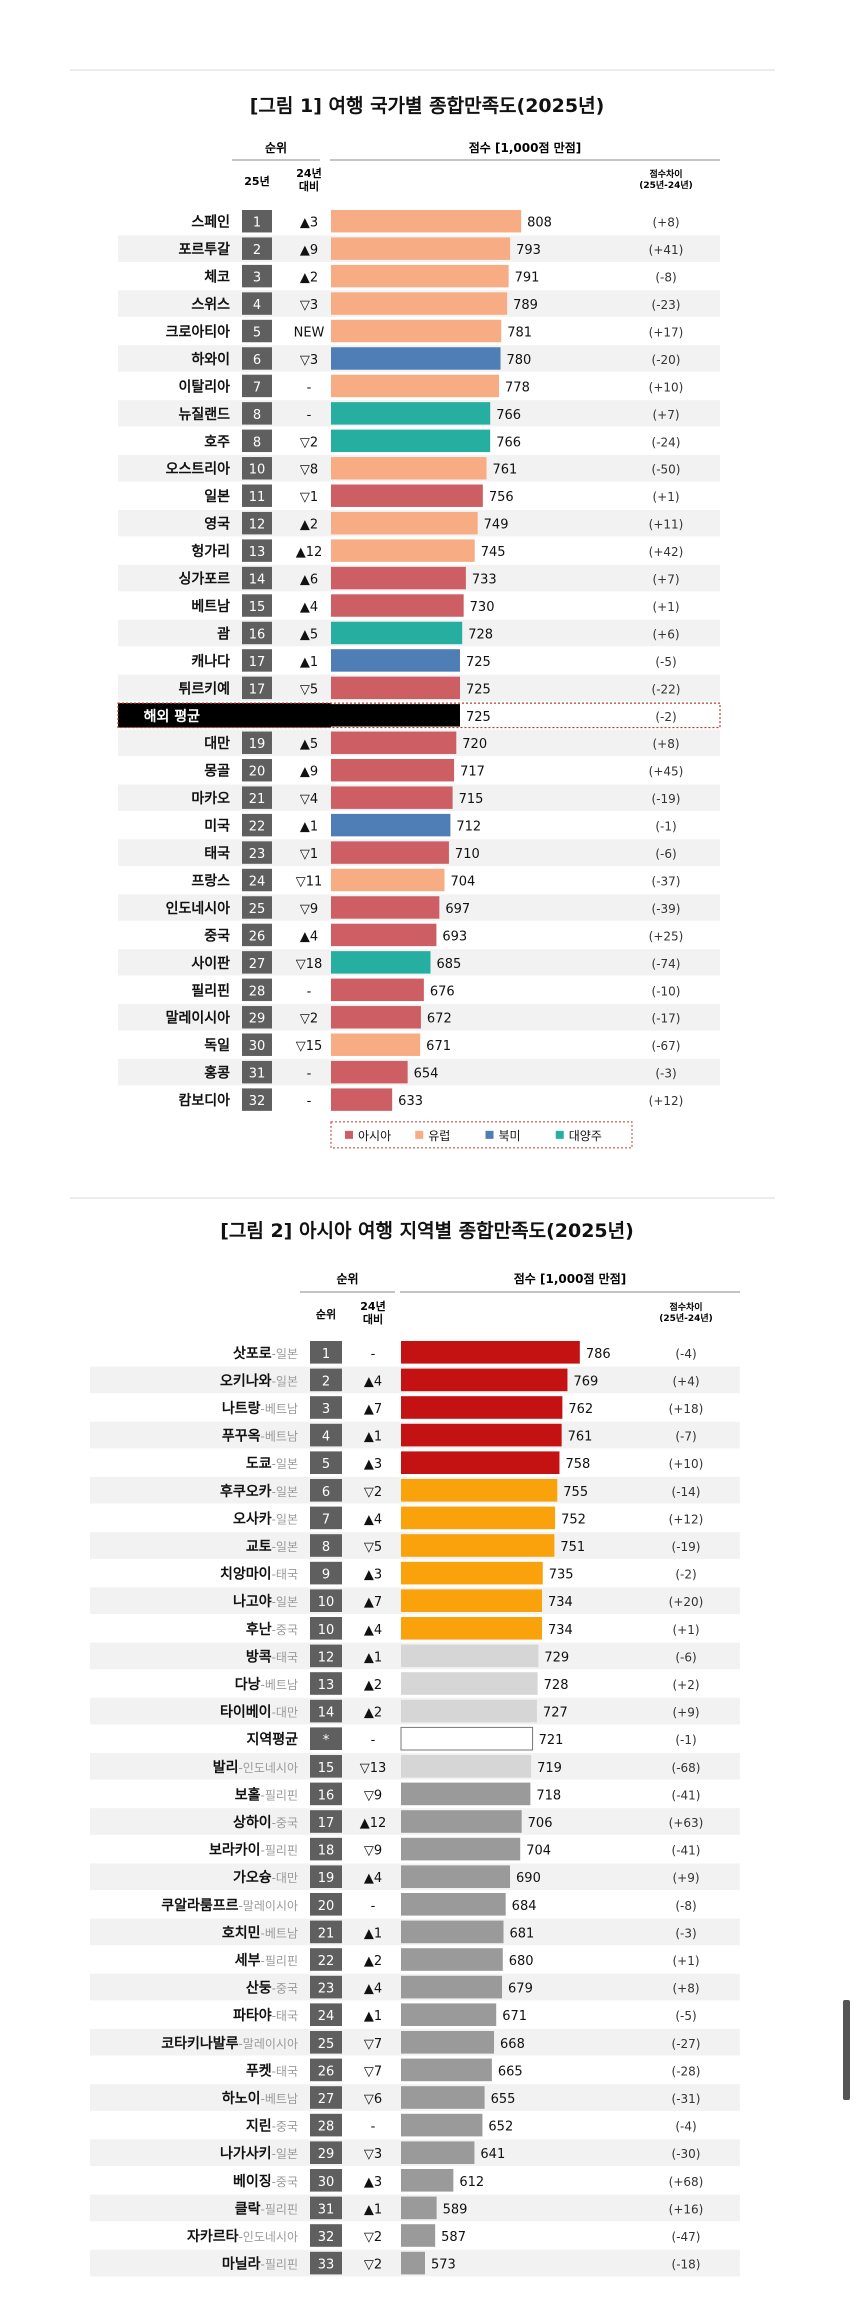 Image resolution: width=856 pixels, height=2311 pixels. What do you see at coordinates (265, 2181) in the screenshot?
I see `row-name: 베이징-중국` at bounding box center [265, 2181].